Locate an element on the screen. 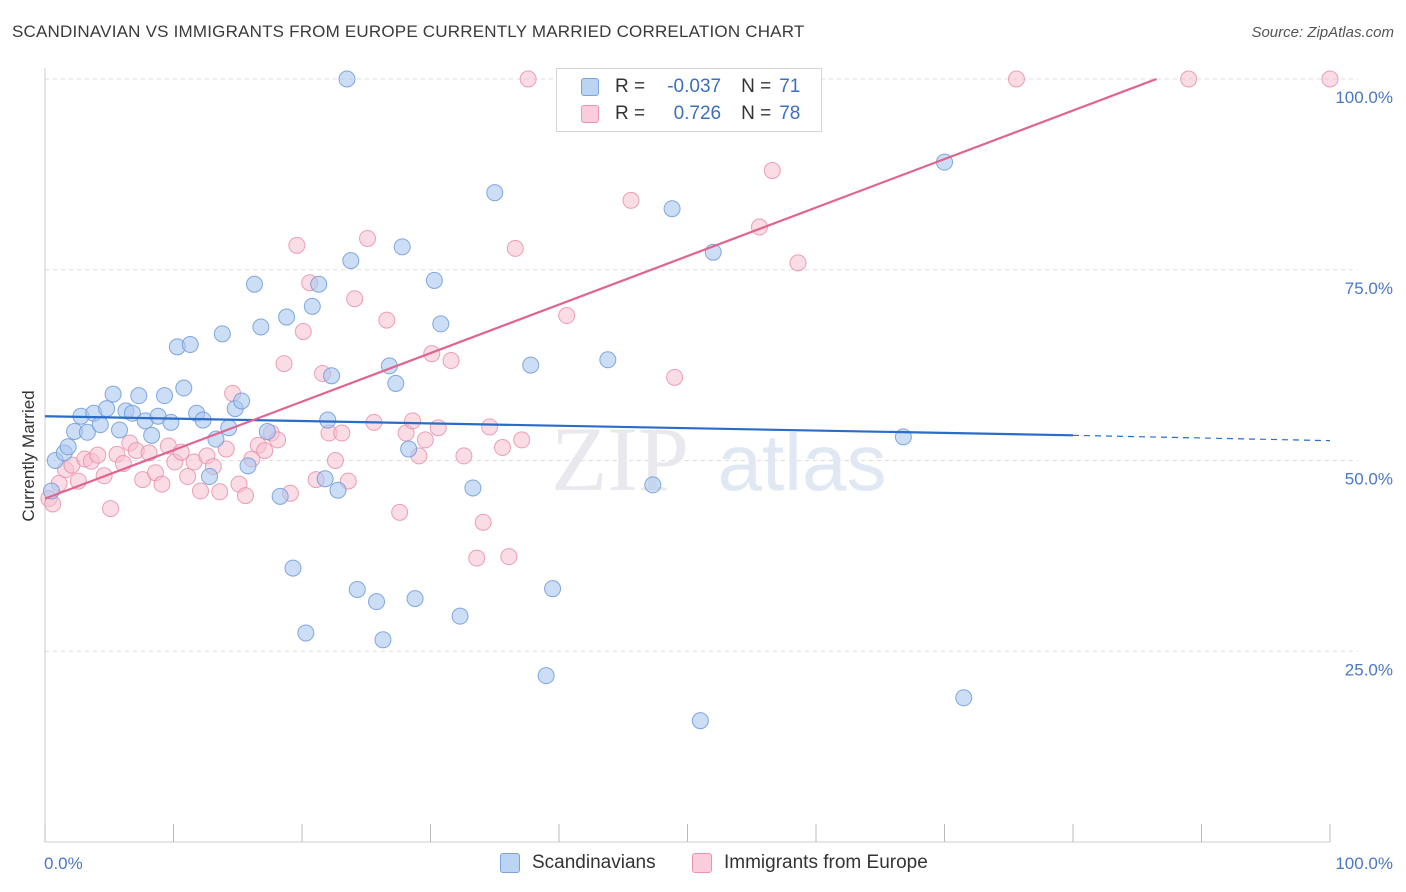  legend-row-scandinavians: R = -0.037 N = 71 is located at coordinates (690, 87).